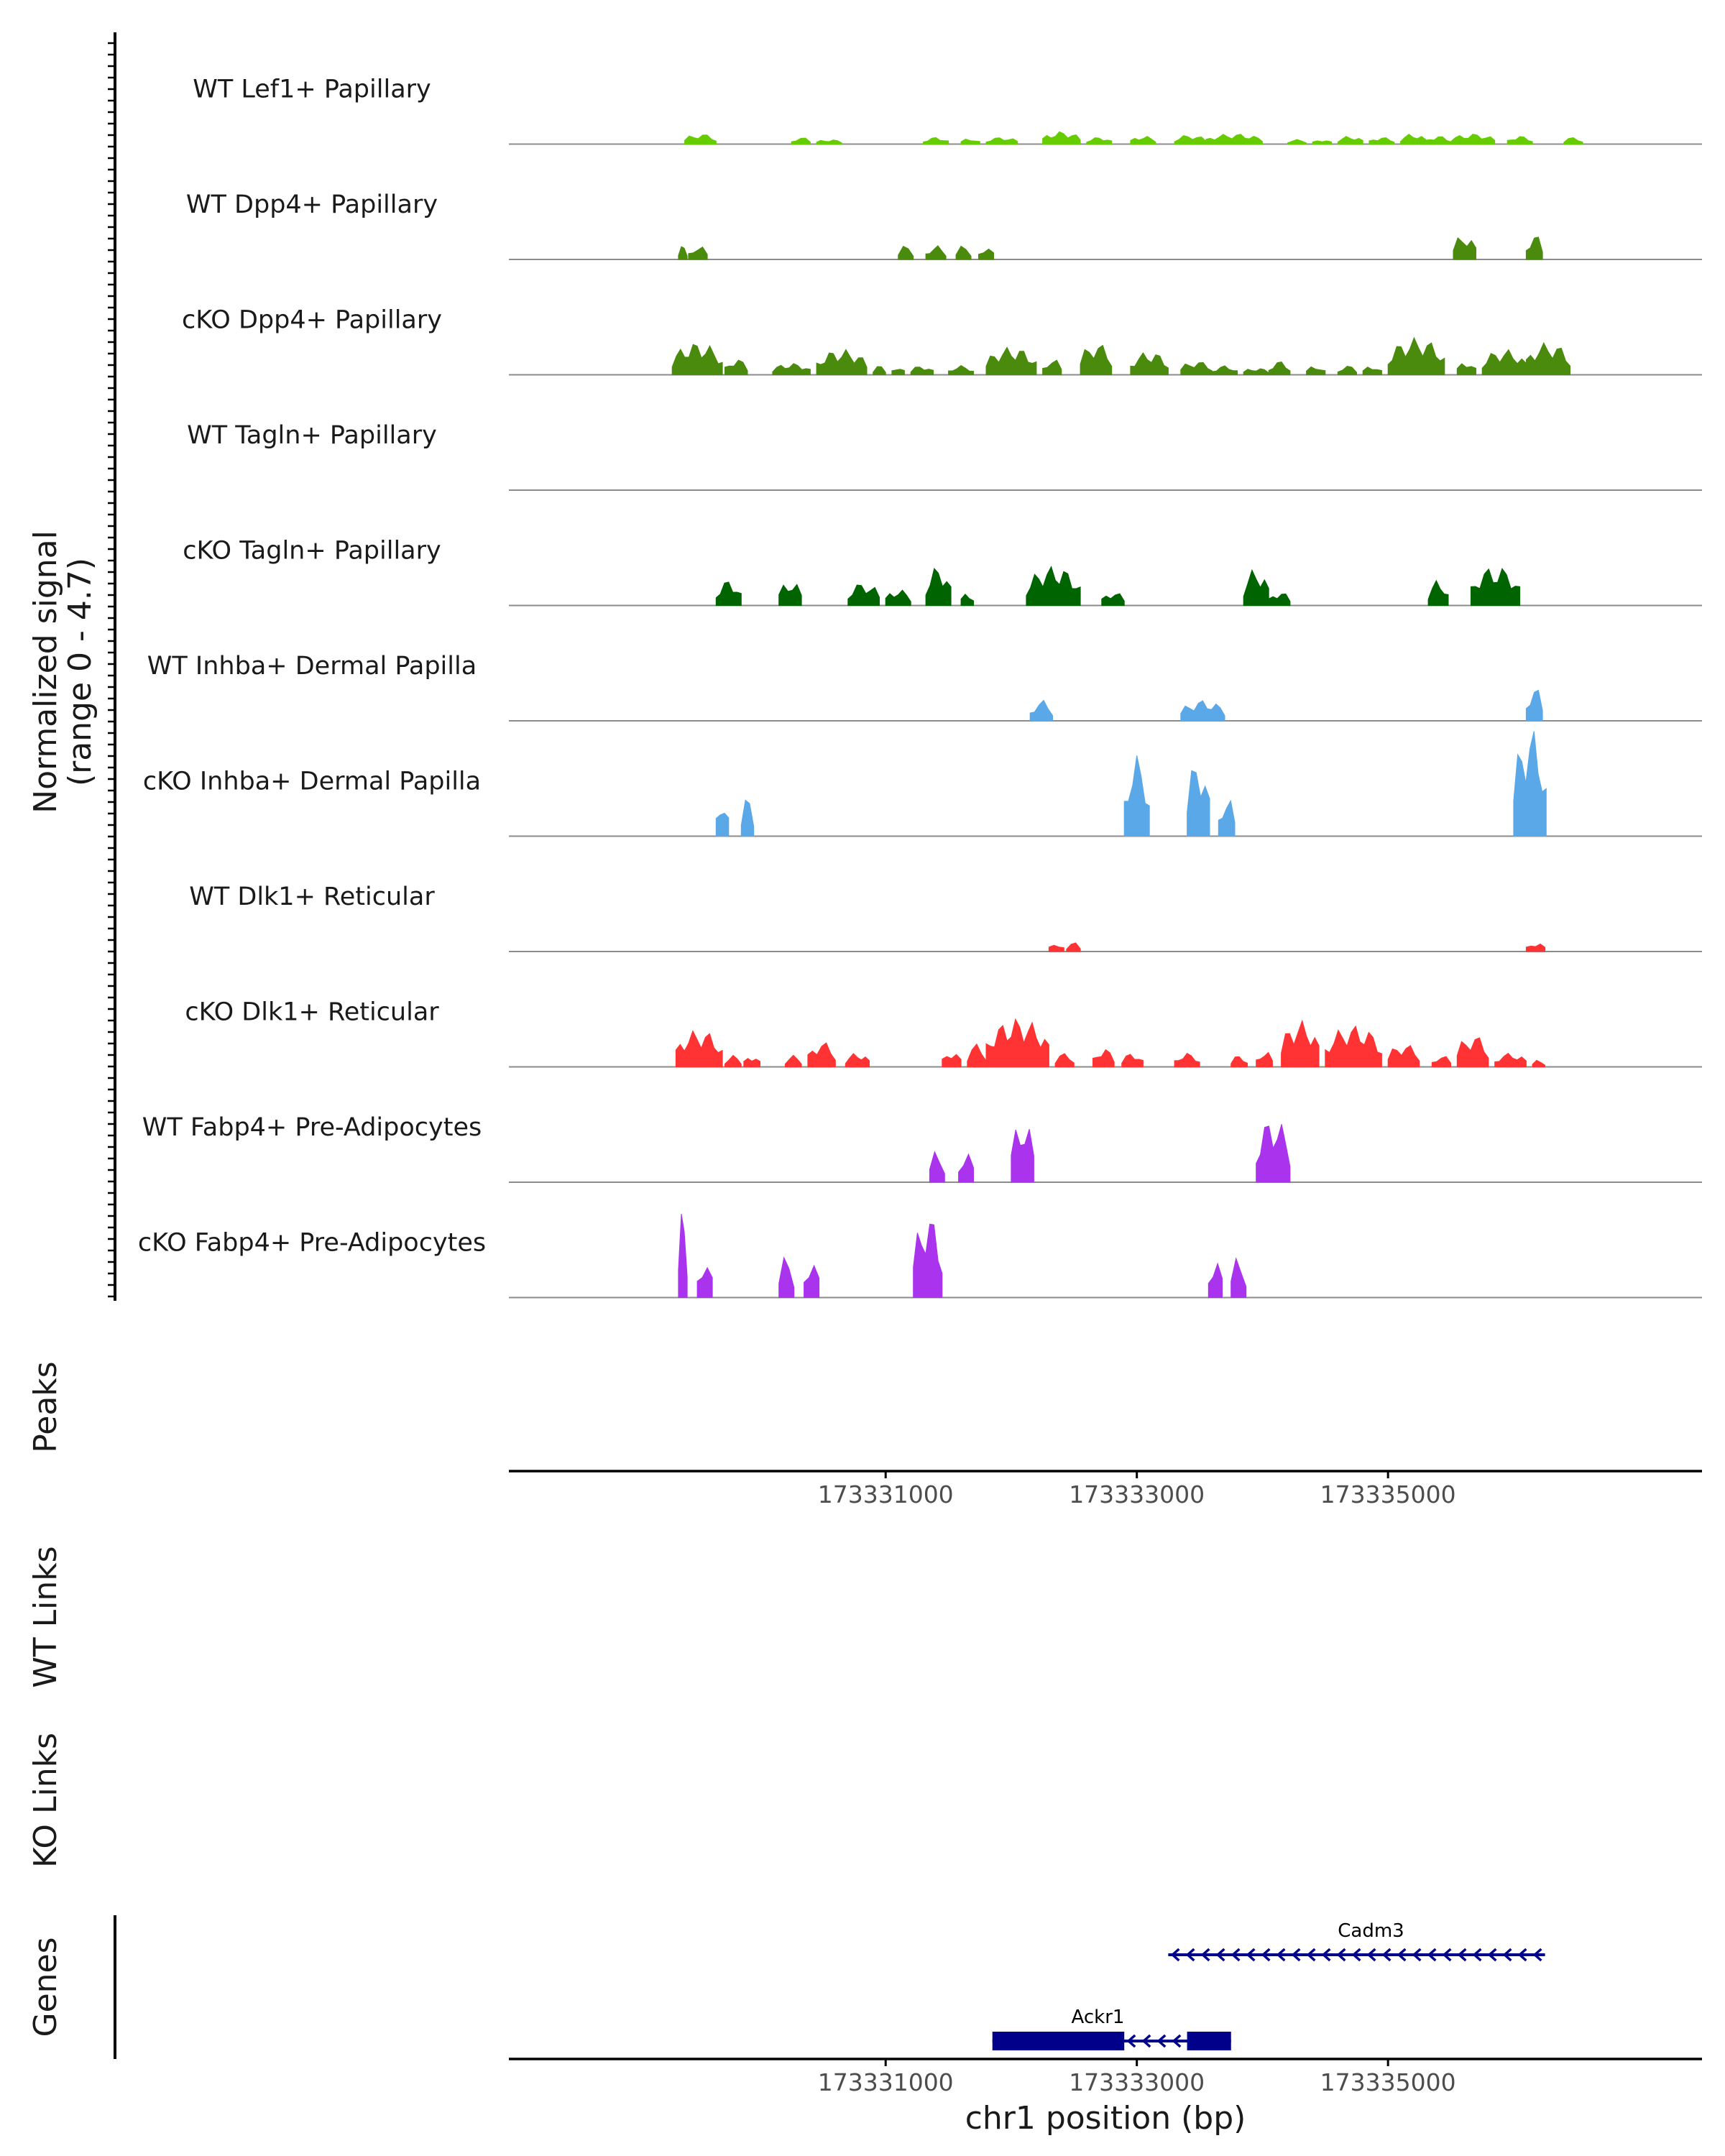 The height and width of the screenshot is (2156, 1725). I want to click on peaks-x-axis-ticks: 173331000 173333000 173335000, so click(1137, 1490).